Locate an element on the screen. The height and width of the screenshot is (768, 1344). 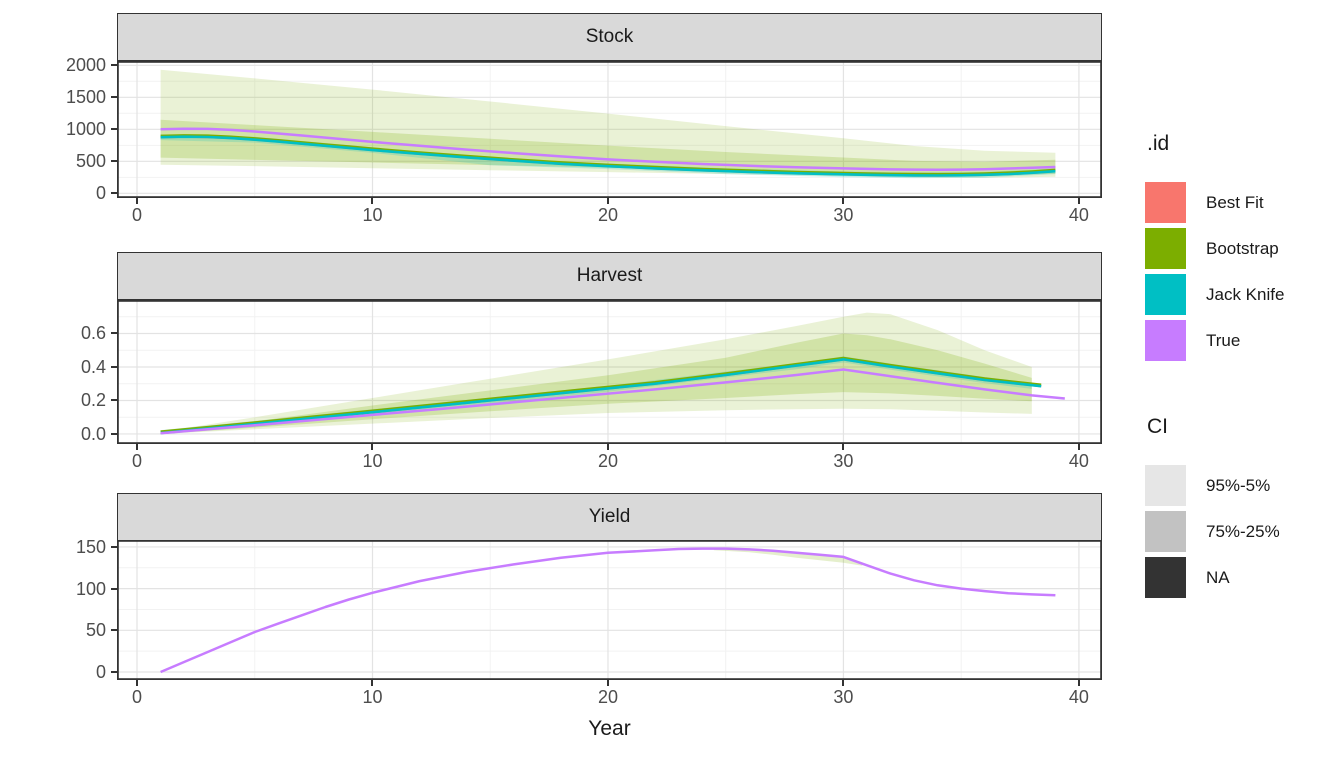
y-tick-label: 1500 is located at coordinates (85, 97).